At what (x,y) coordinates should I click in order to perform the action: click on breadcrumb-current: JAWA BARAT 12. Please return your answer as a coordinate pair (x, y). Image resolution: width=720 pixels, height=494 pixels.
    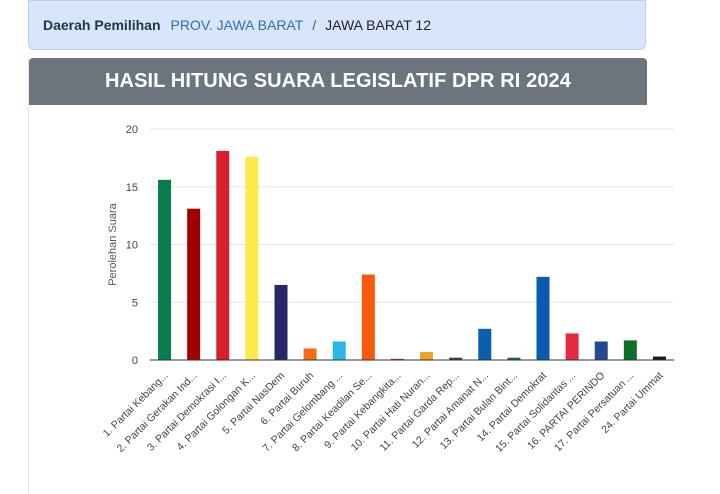
    Looking at the image, I should click on (378, 25).